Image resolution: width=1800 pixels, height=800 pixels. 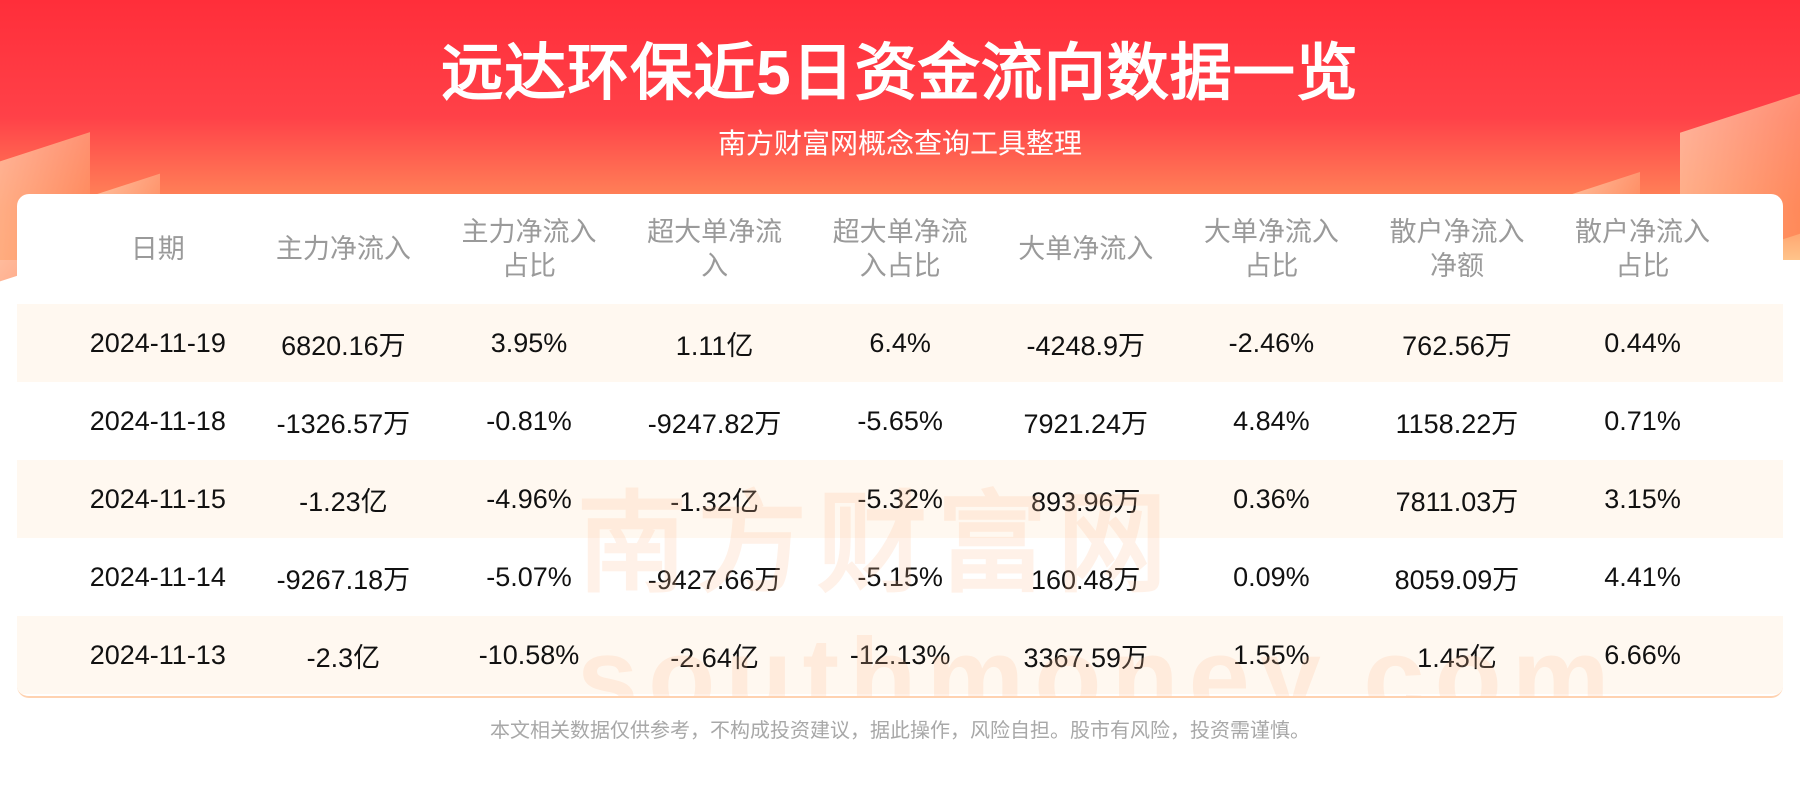 I want to click on table-cell: 6820.16万, so click(x=343, y=345).